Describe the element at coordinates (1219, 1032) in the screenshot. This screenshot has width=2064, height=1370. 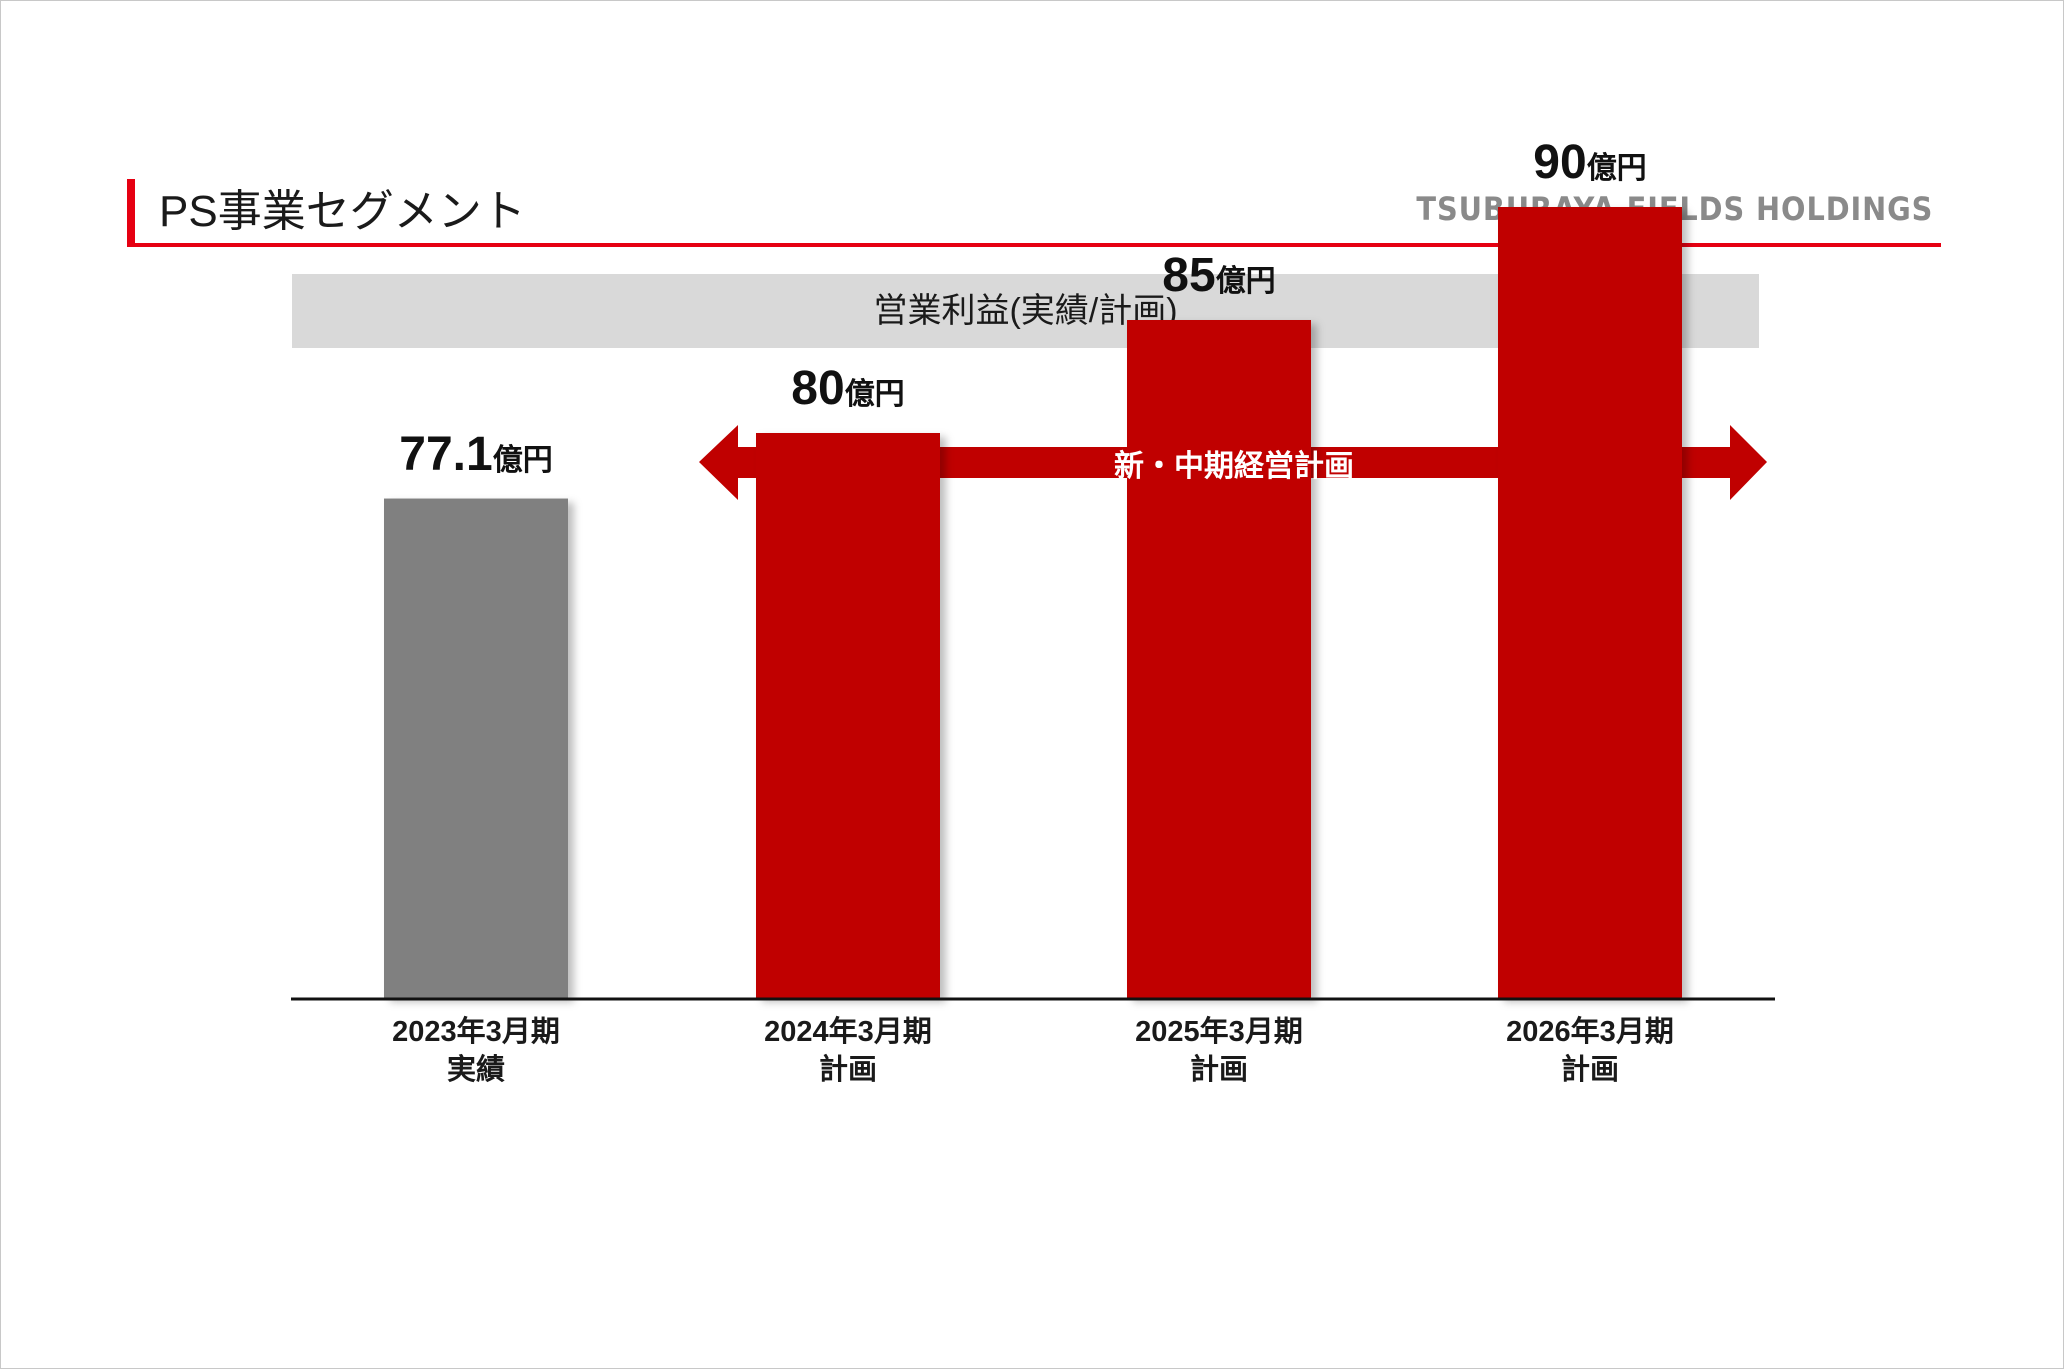
I see `category-period: 2025年3月期` at that location.